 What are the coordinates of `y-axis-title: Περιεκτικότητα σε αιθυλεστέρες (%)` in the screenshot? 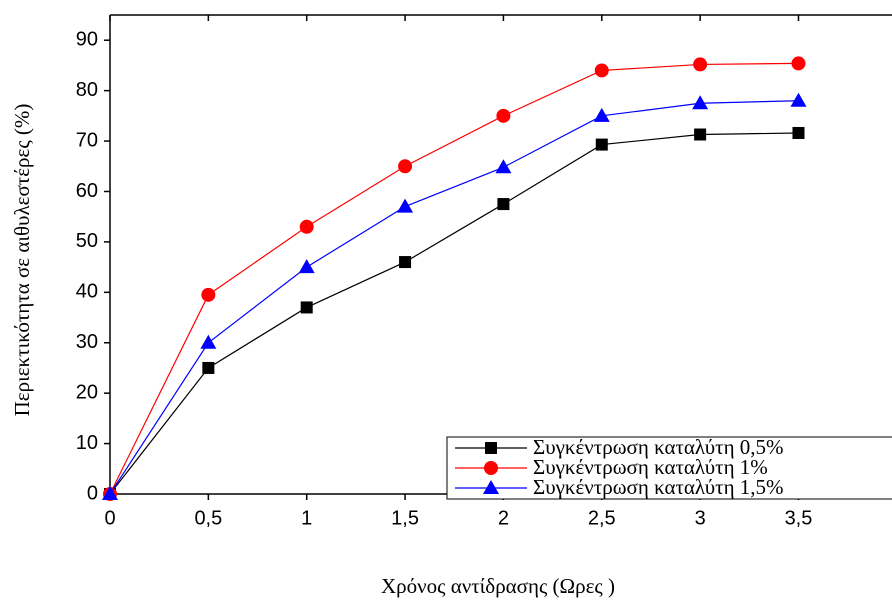 It's located at (22, 260).